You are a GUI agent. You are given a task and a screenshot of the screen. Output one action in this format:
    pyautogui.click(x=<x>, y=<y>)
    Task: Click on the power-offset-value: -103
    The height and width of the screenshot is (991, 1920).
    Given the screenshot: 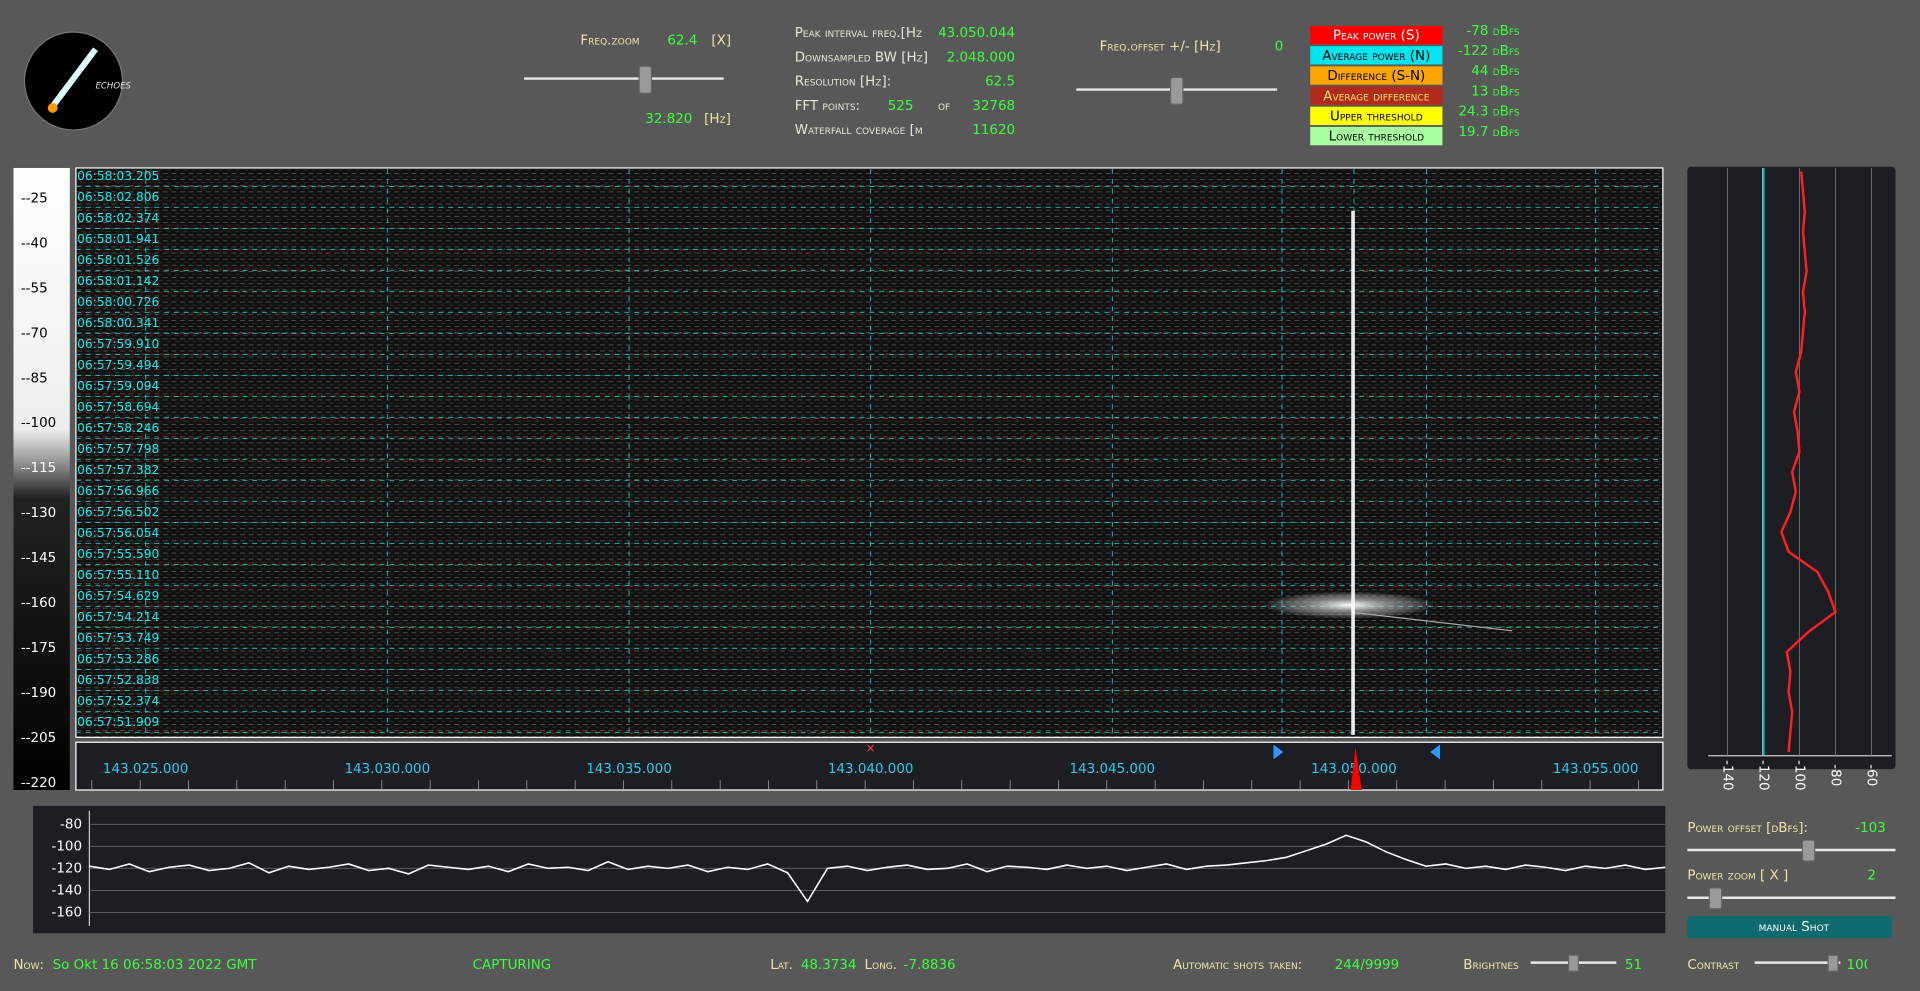 What is the action you would take?
    pyautogui.click(x=1870, y=828)
    